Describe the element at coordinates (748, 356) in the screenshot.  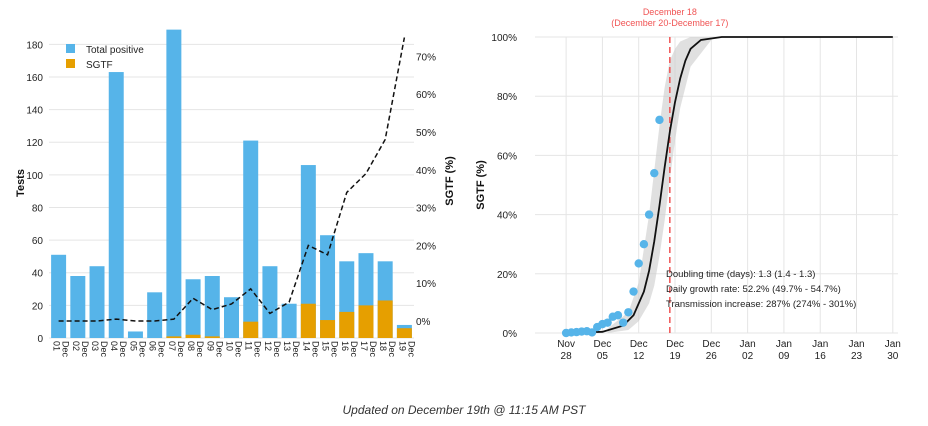
I see `x-tick-label: 02` at that location.